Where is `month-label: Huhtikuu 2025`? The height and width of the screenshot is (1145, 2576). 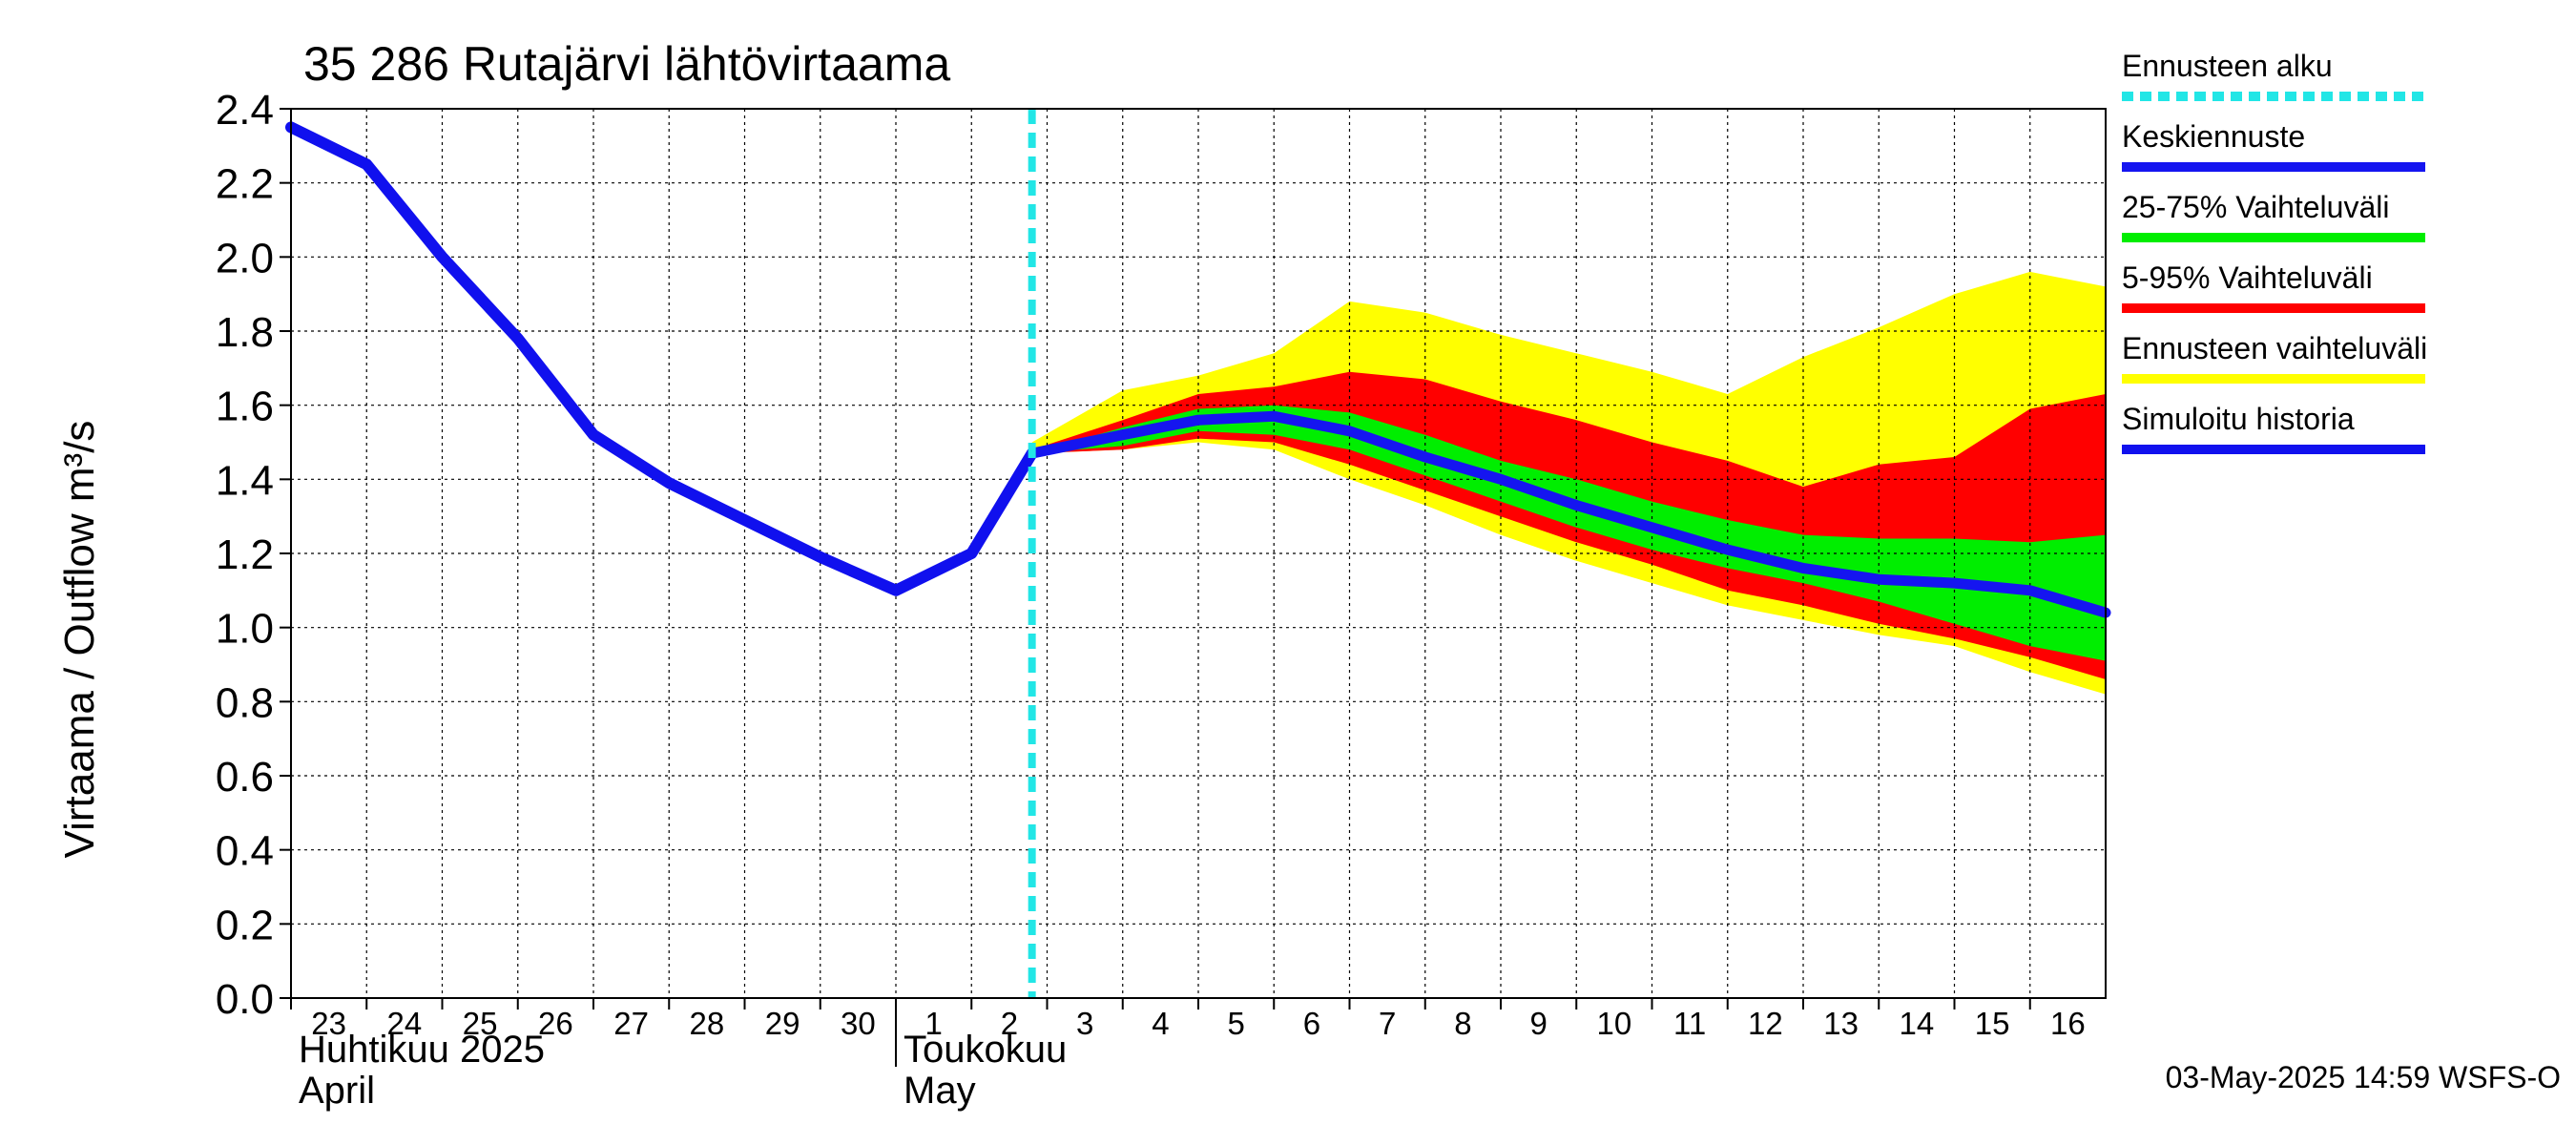
month-label: Huhtikuu 2025 is located at coordinates (422, 1050).